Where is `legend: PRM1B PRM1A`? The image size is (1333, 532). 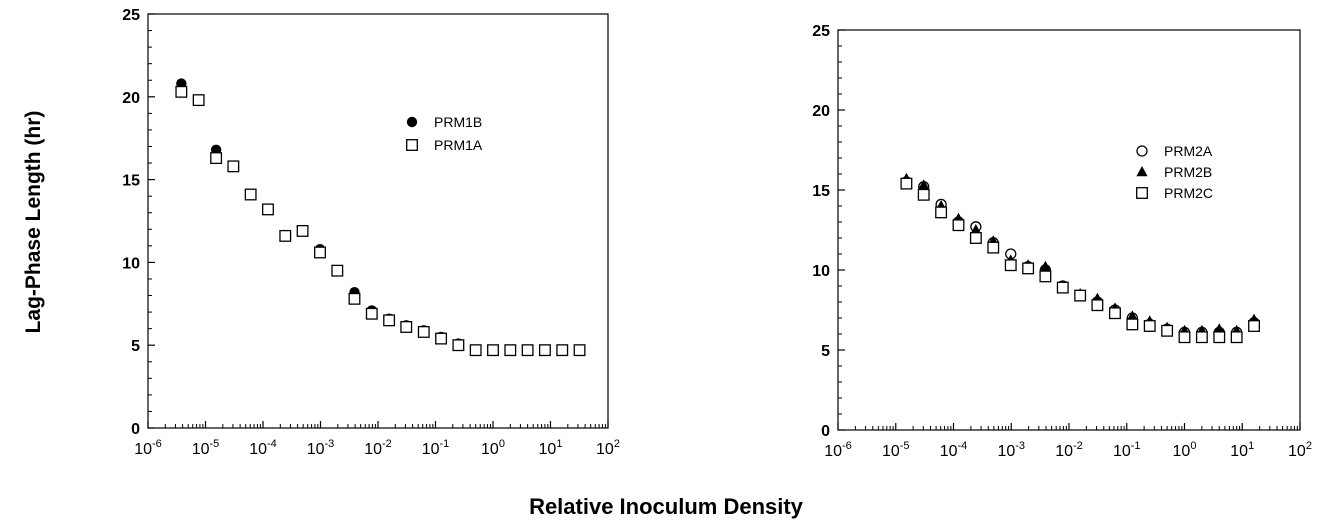 legend: PRM1B PRM1A is located at coordinates (445, 133).